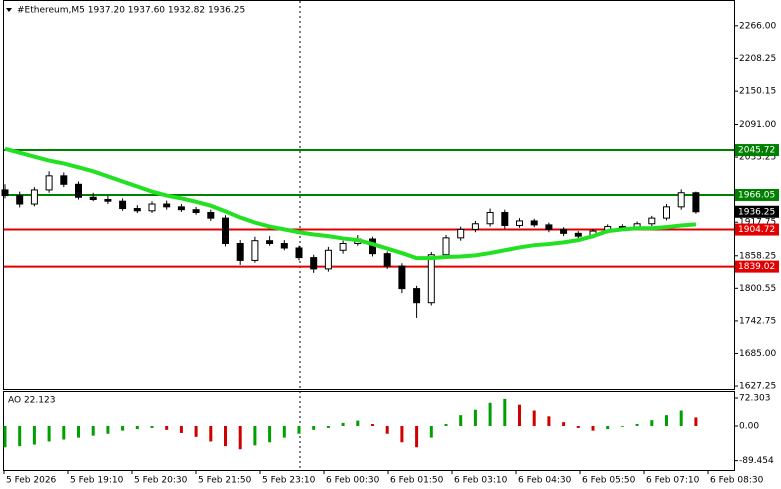 This screenshot has width=781, height=489. Describe the element at coordinates (757, 26) in the screenshot. I see `y-tick-label: 2266.00` at that location.